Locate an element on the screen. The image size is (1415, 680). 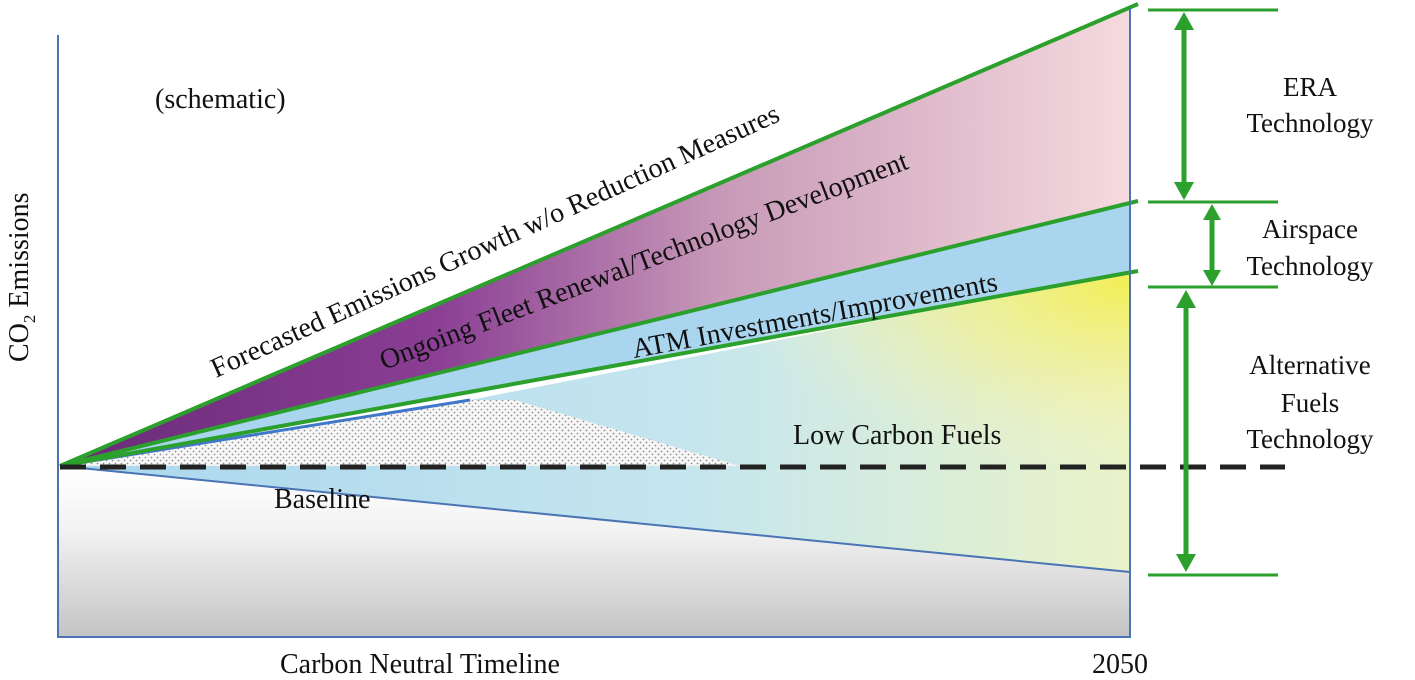
bracket-fuels-line1: Alternative is located at coordinates (1309, 365).